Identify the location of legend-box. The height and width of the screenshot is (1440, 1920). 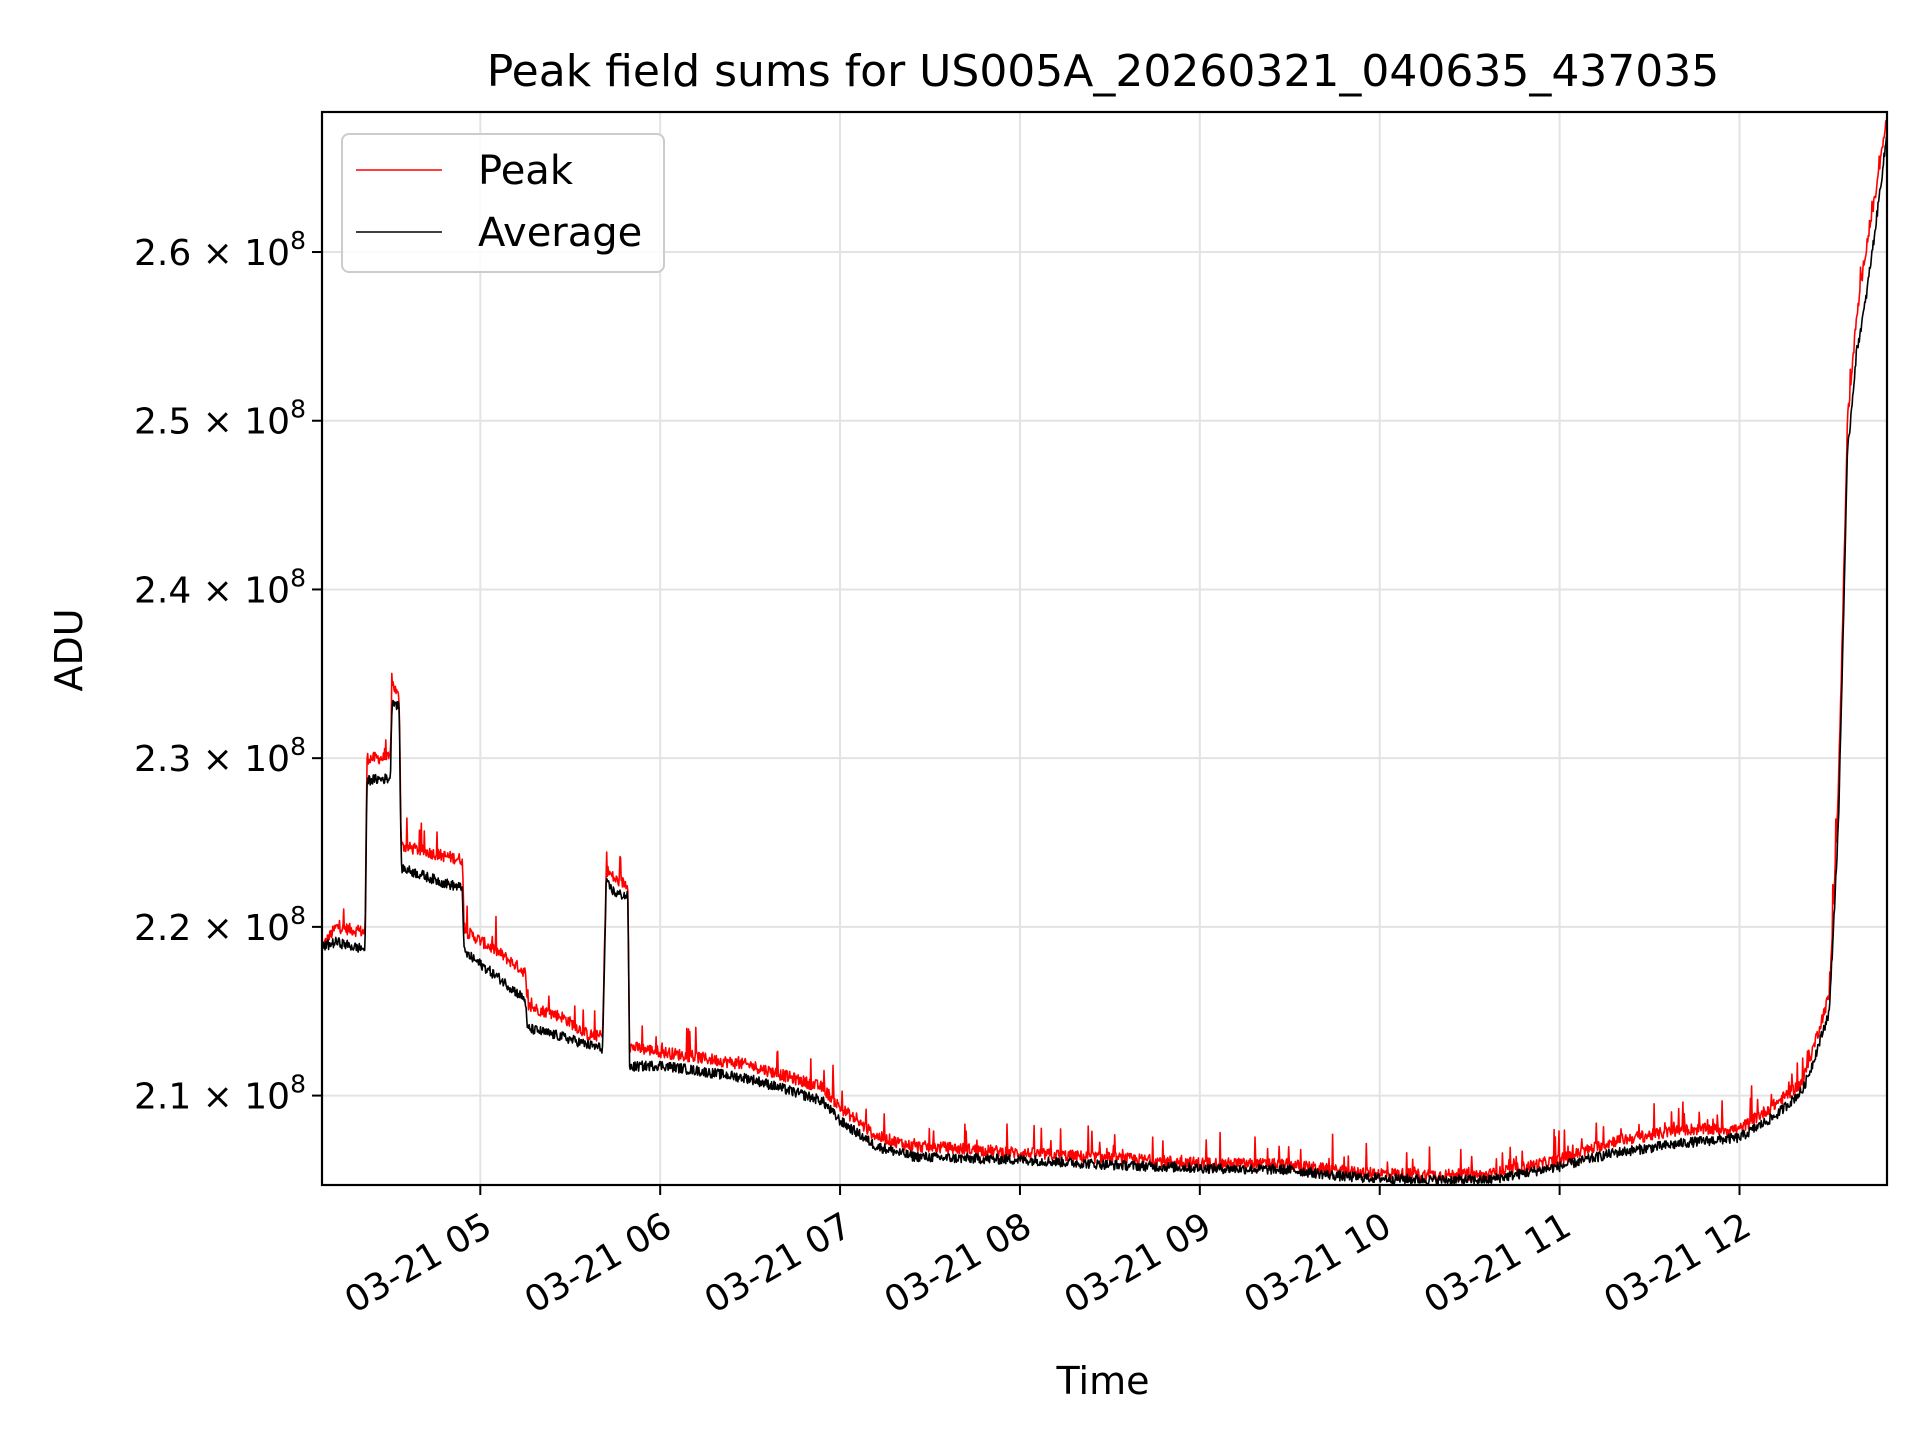
(503, 203).